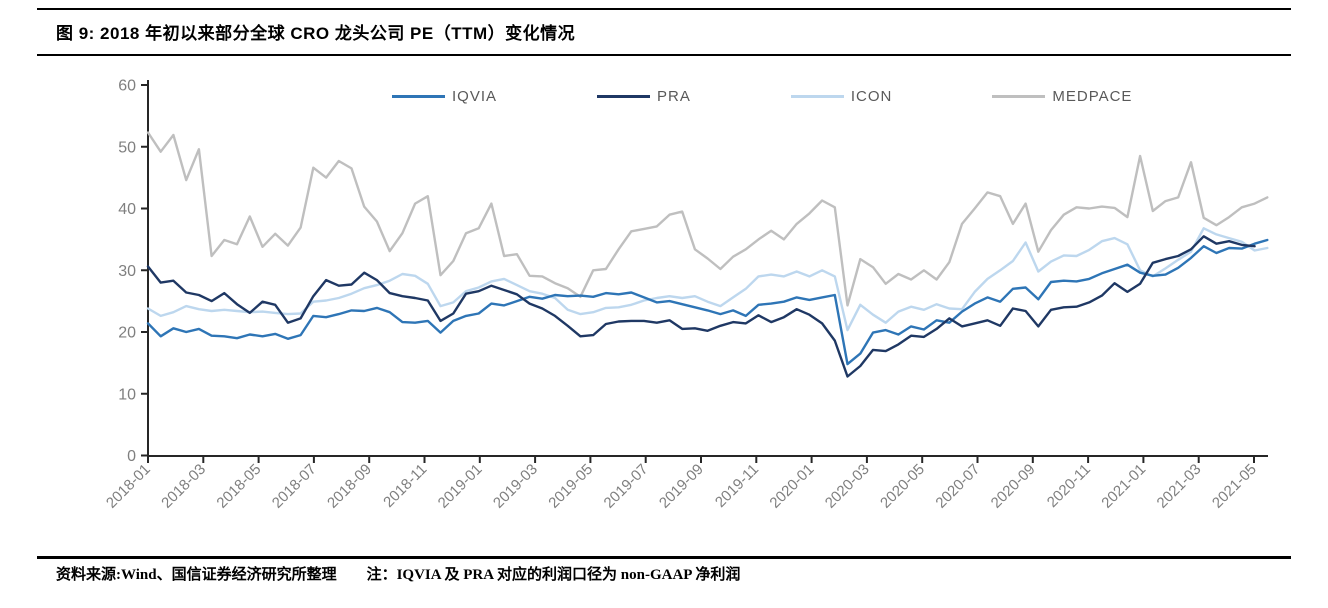 The width and height of the screenshot is (1328, 608). What do you see at coordinates (817, 96) in the screenshot?
I see `legend-swatch-icon` at bounding box center [817, 96].